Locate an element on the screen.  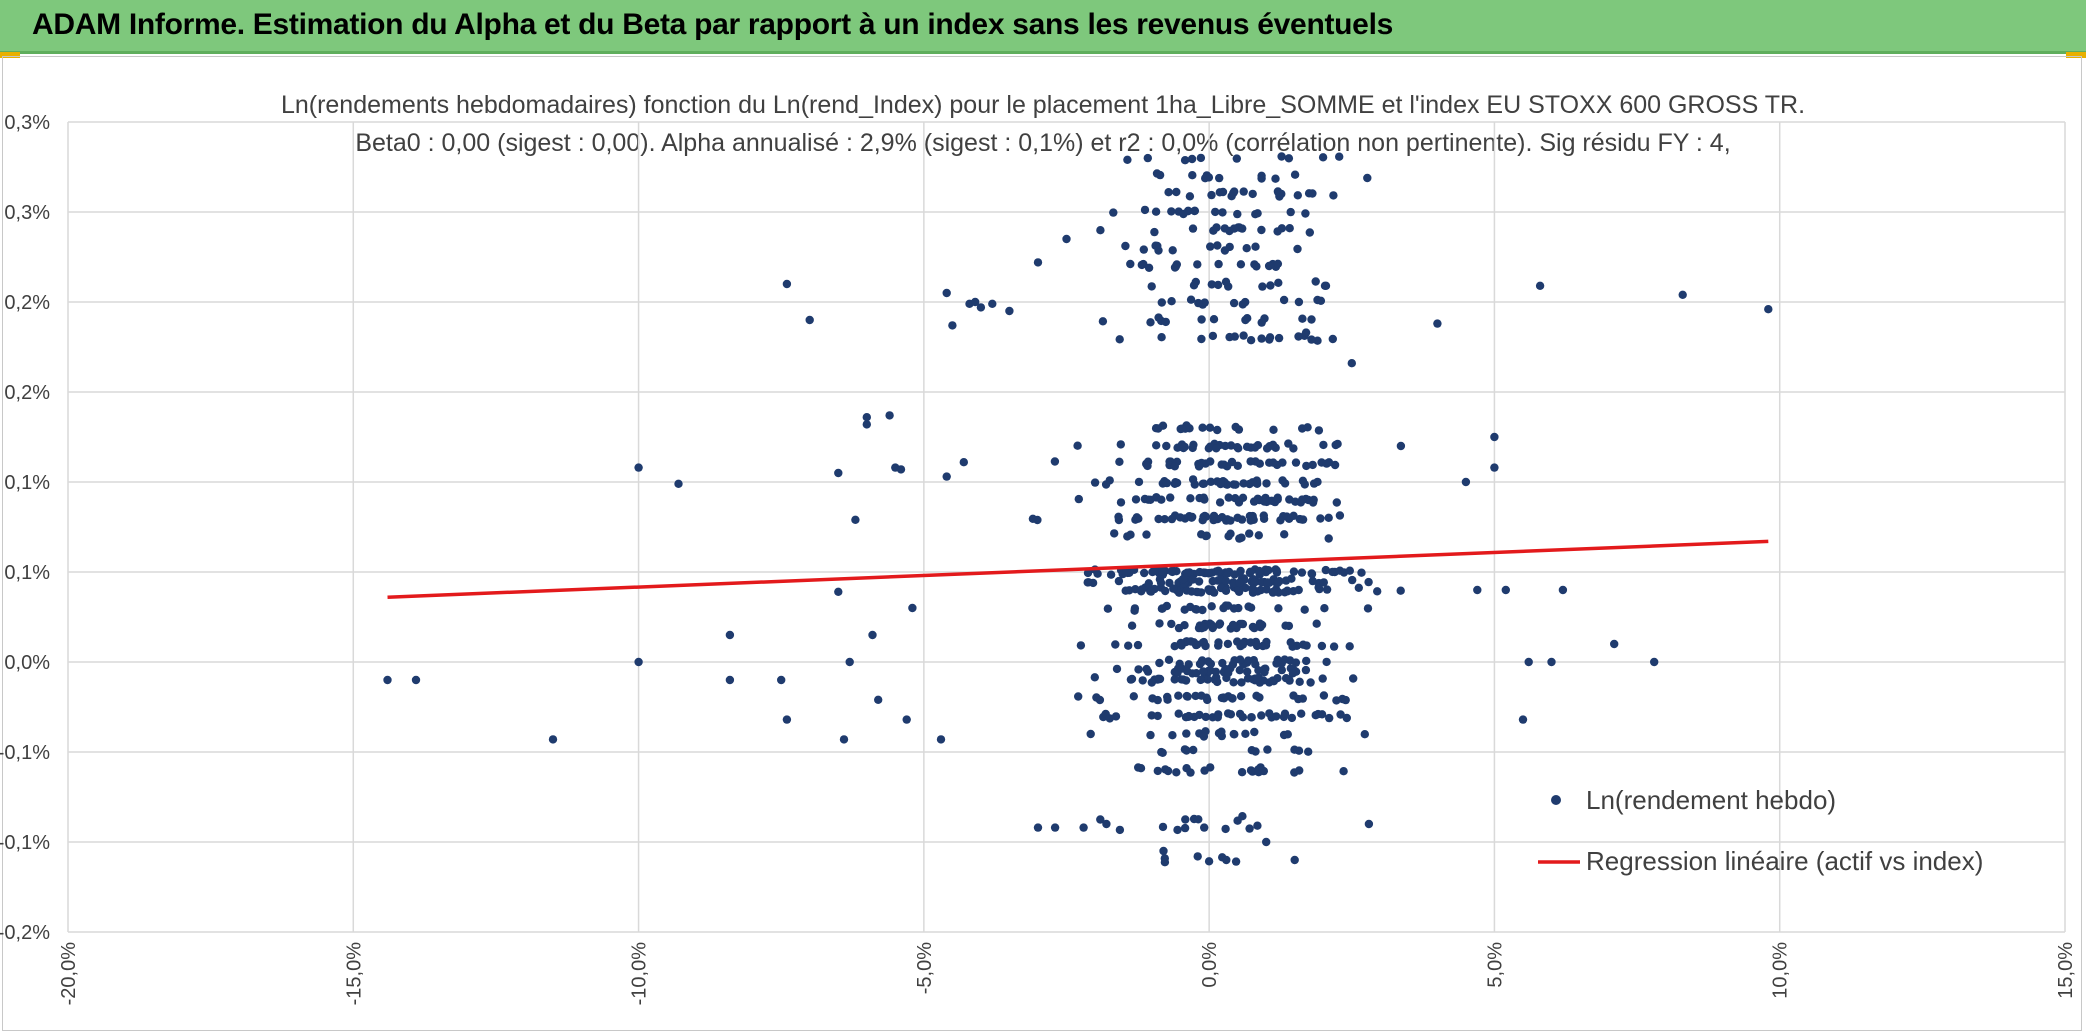
x-tick-label: -5,0% is located at coordinates (925, 968).